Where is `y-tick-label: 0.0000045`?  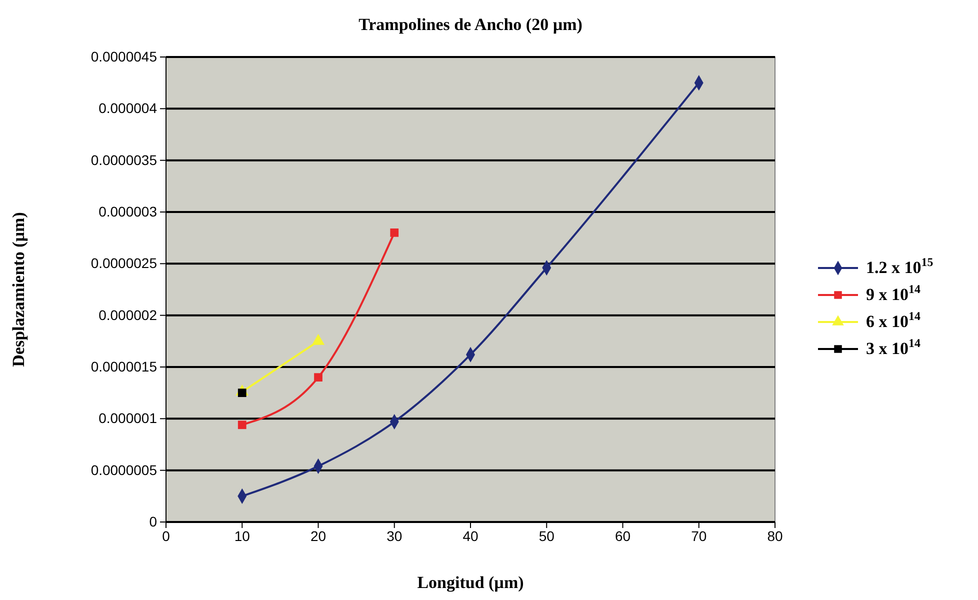 y-tick-label: 0.0000045 is located at coordinates (124, 56).